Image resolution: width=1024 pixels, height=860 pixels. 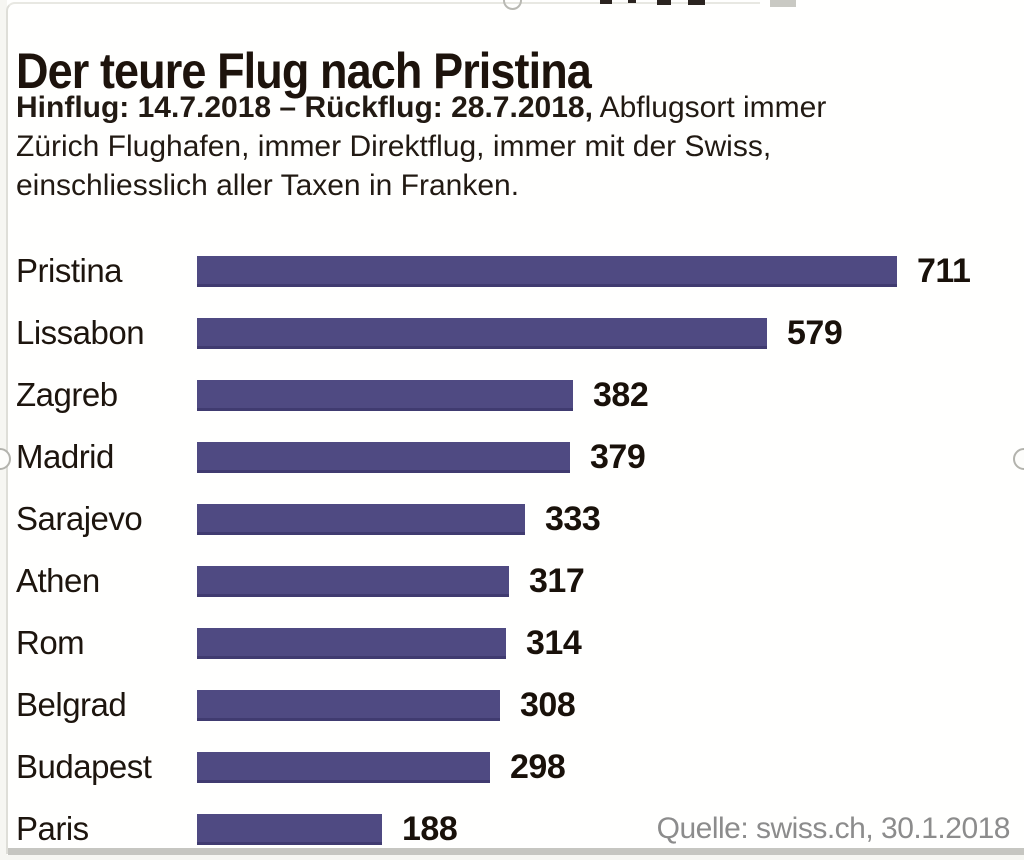 What do you see at coordinates (69, 270) in the screenshot?
I see `row-label: Pristina` at bounding box center [69, 270].